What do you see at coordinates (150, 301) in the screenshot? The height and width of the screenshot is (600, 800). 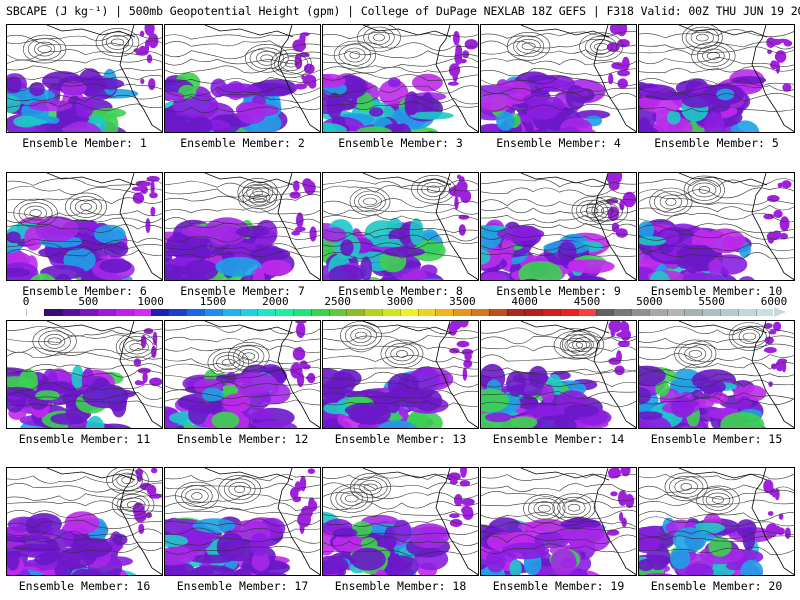 I see `colorbar-tick-label: 1000` at bounding box center [150, 301].